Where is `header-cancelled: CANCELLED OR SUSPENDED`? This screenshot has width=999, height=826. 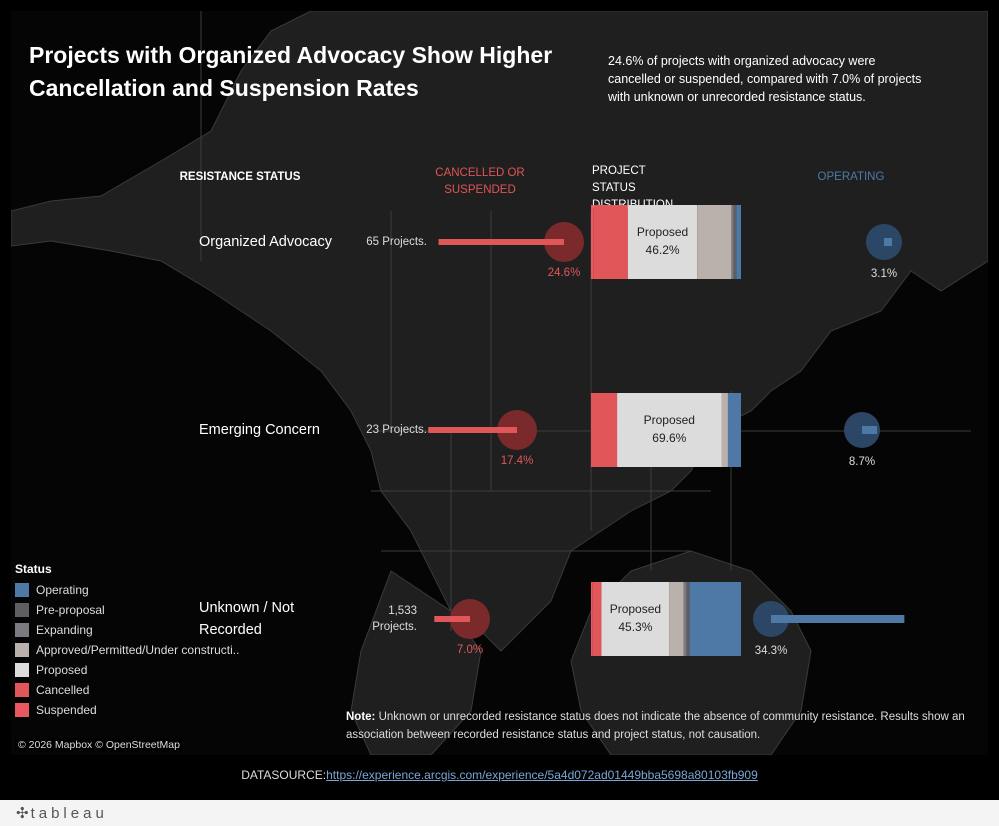
header-cancelled: CANCELLED OR SUSPENDED is located at coordinates (480, 181).